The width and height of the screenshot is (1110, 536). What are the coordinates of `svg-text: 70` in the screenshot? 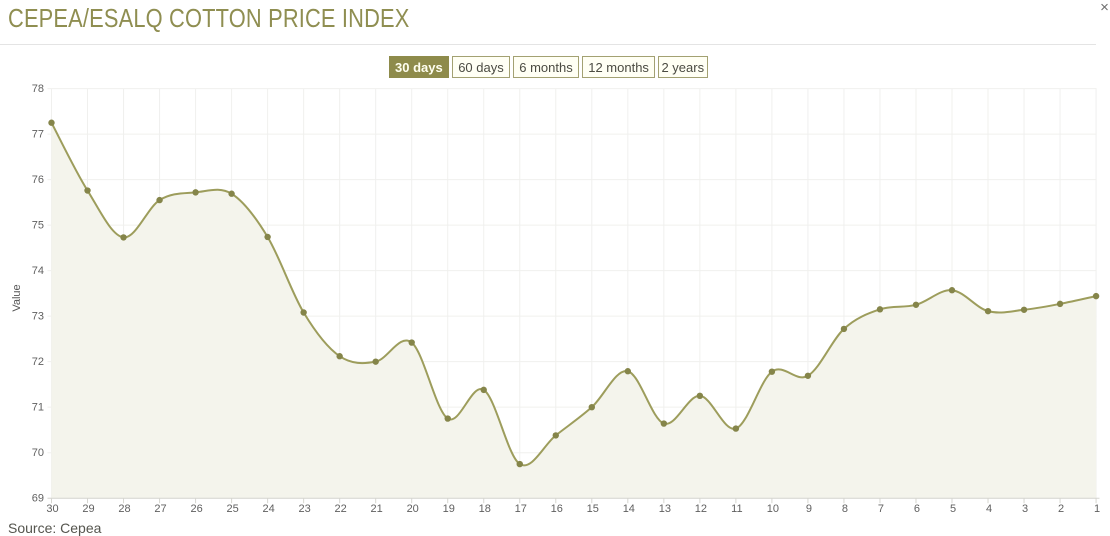 It's located at (38, 453).